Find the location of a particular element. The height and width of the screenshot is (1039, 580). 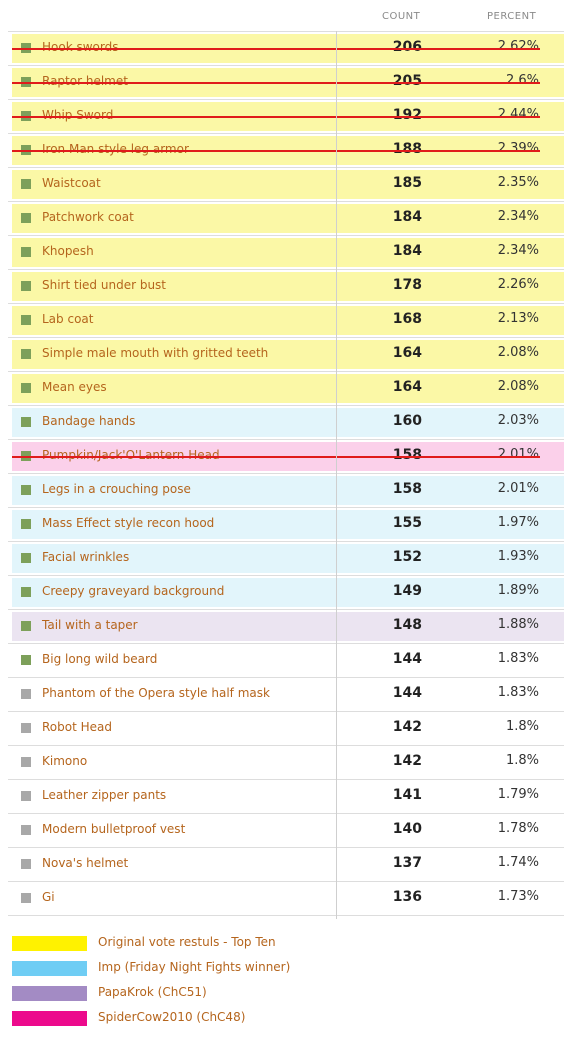

row-count: 149 is located at coordinates (407, 591).